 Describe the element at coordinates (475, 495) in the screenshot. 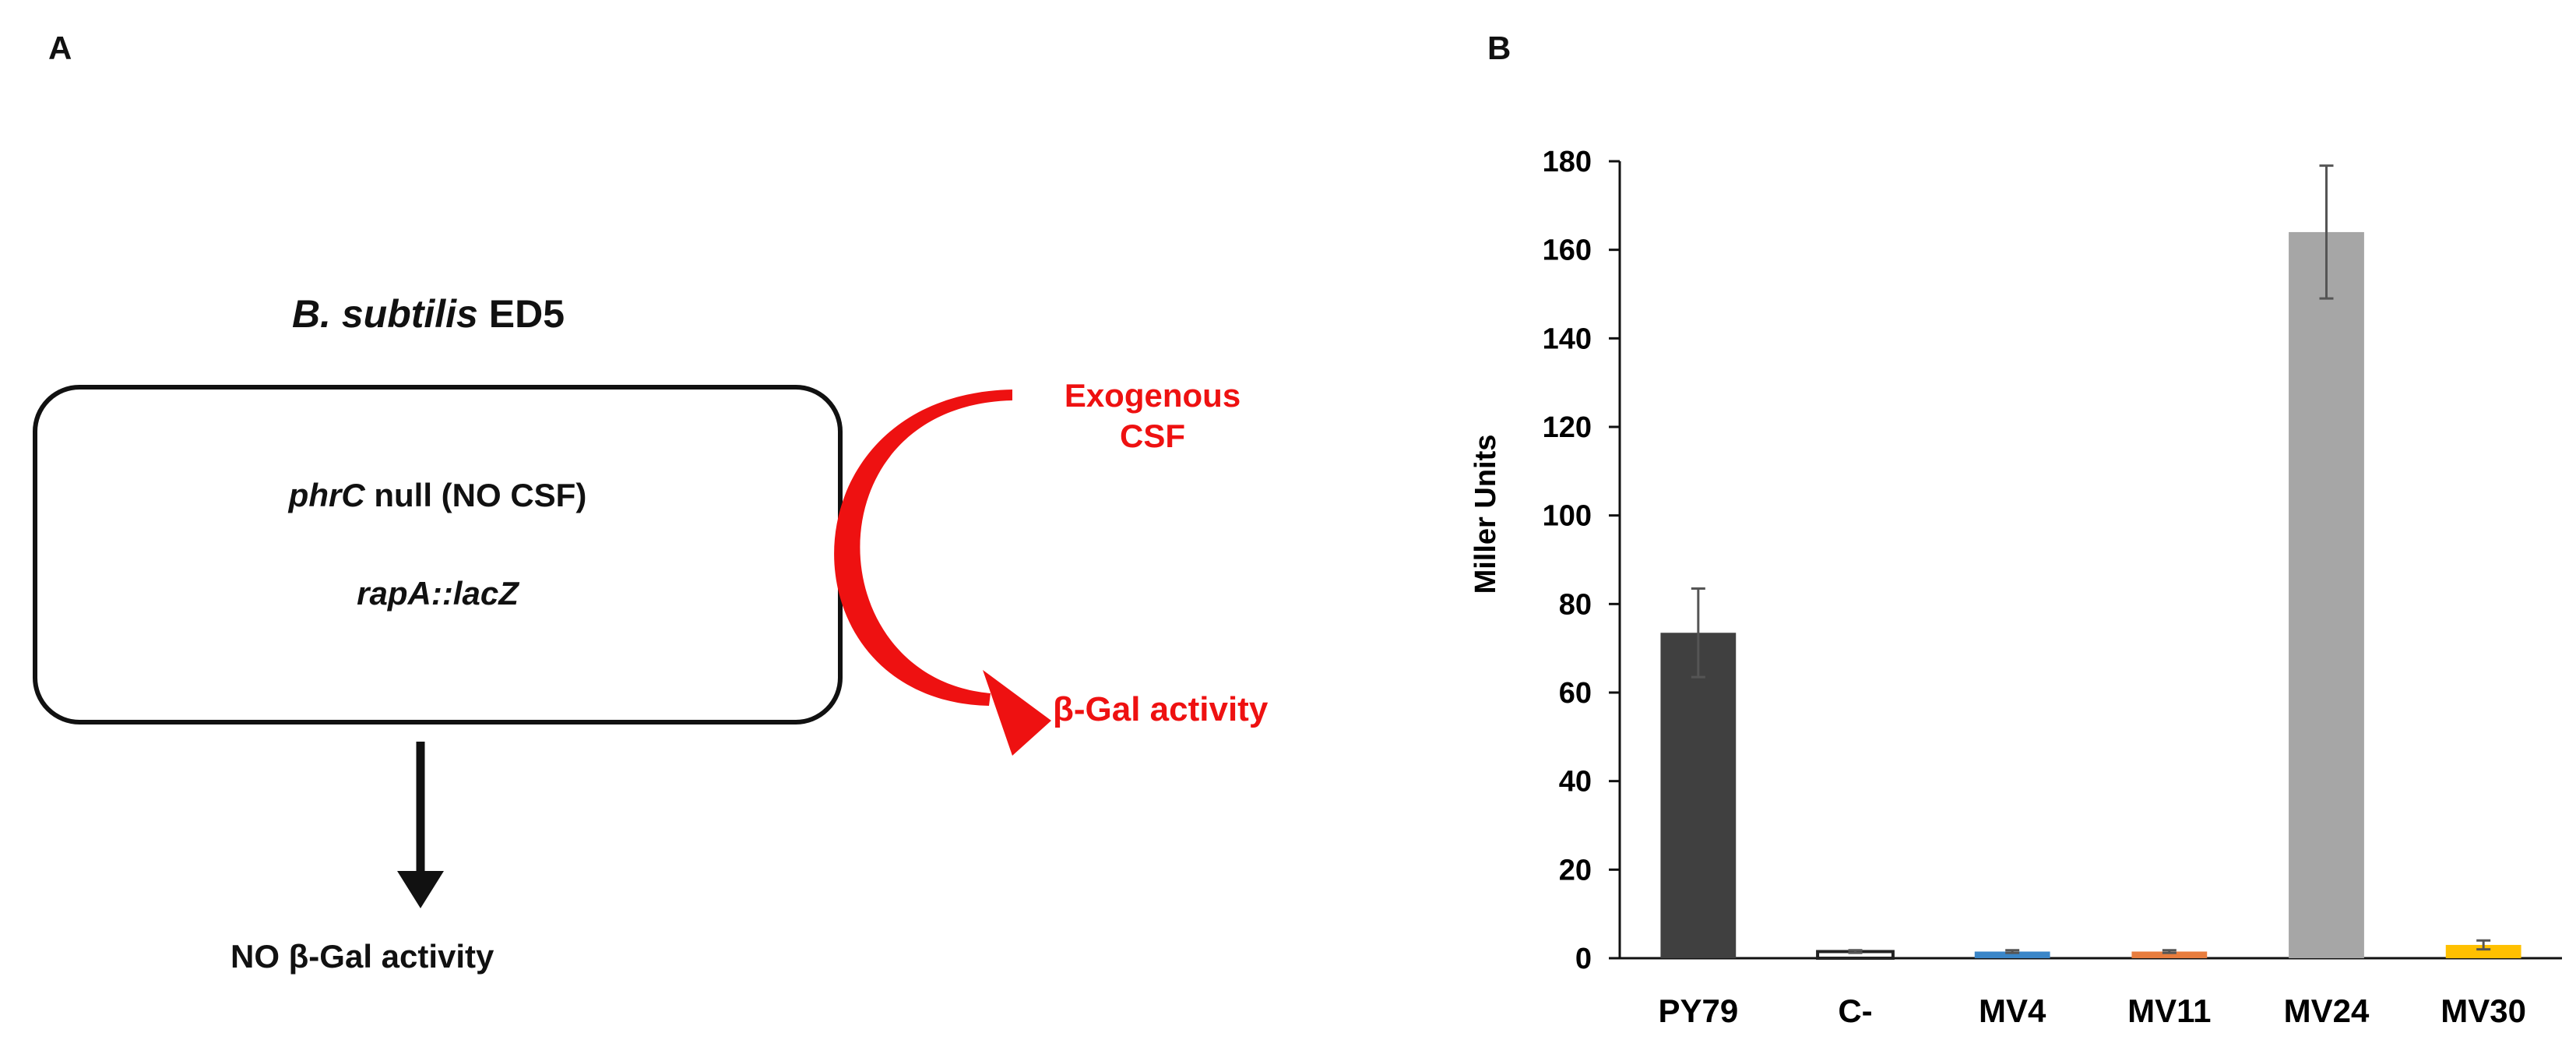

I see `phrC-desc: null (NO CSF)` at that location.